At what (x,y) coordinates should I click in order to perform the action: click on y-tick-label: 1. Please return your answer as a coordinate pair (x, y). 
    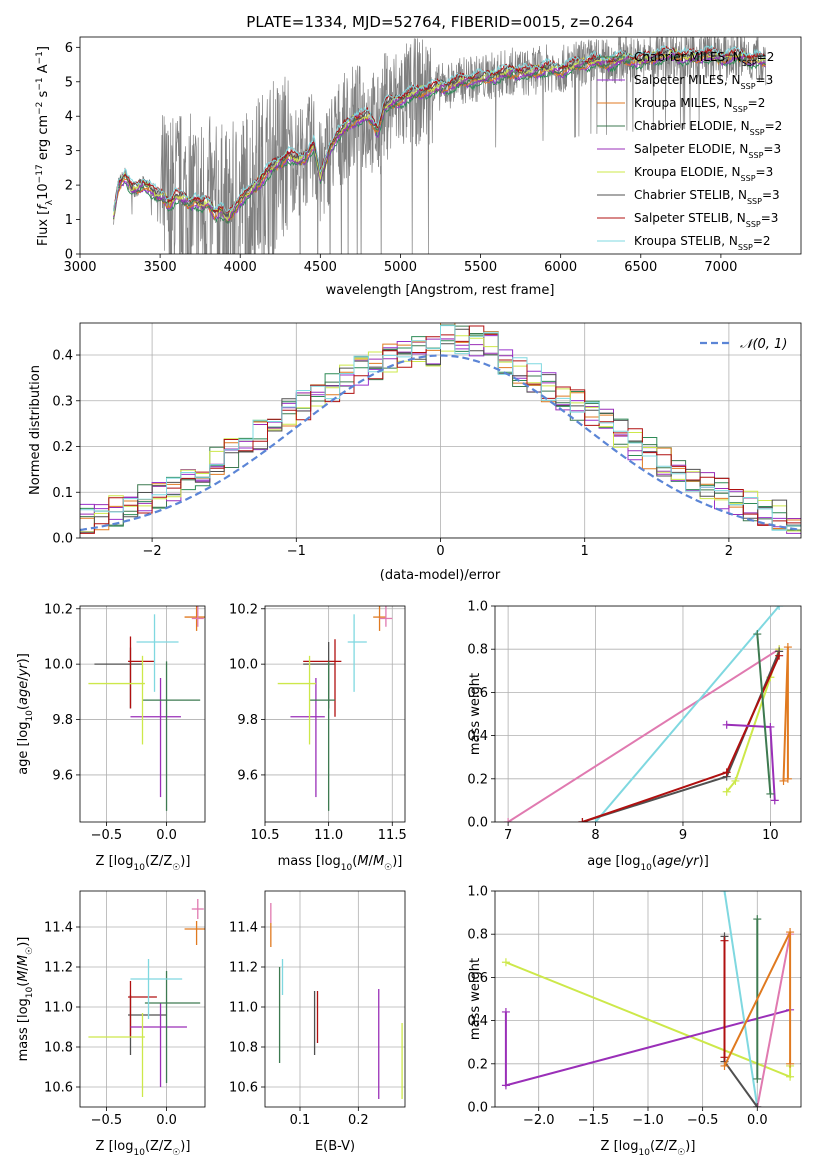
    Looking at the image, I should click on (69, 220).